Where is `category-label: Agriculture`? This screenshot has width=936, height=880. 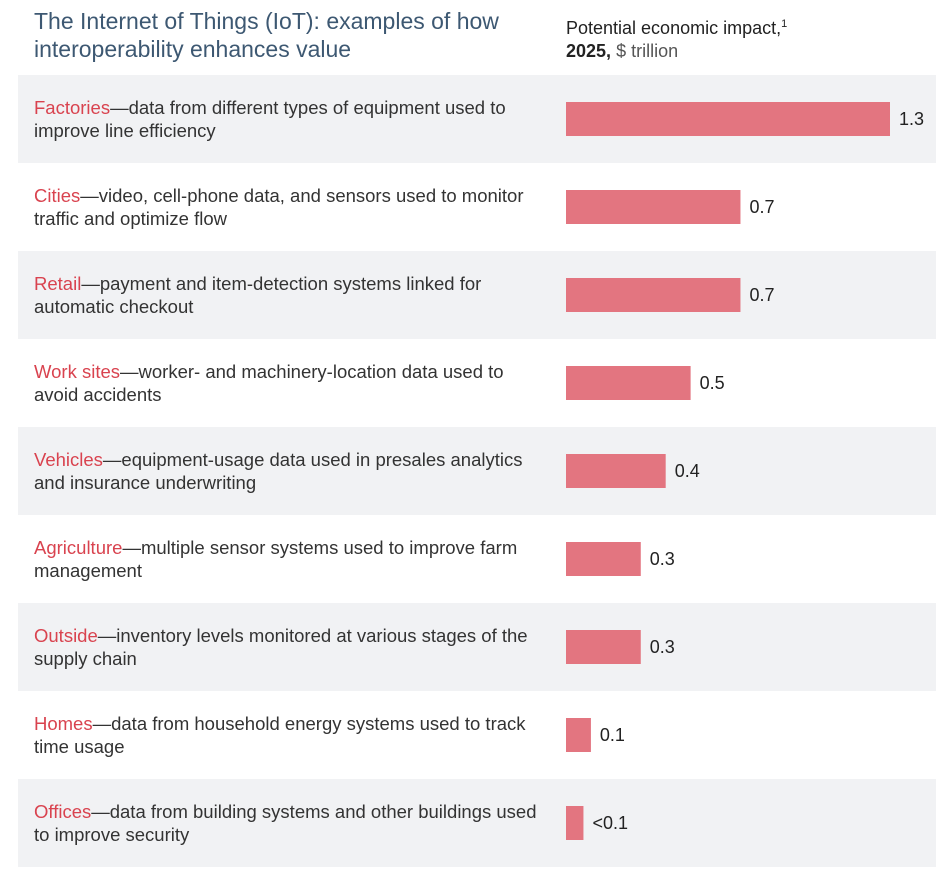 category-label: Agriculture is located at coordinates (78, 547).